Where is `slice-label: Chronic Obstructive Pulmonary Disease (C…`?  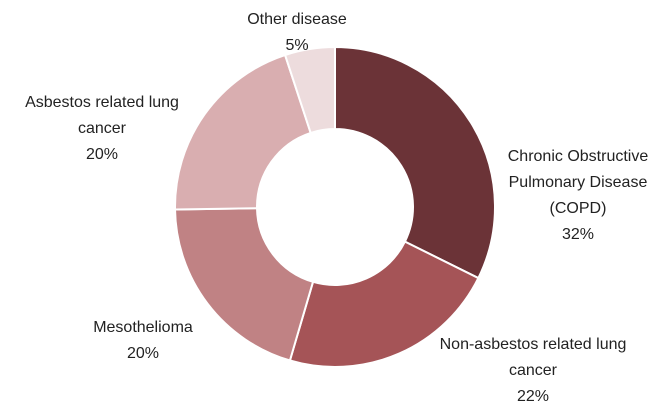 slice-label: Chronic Obstructive Pulmonary Disease (C… is located at coordinates (578, 196).